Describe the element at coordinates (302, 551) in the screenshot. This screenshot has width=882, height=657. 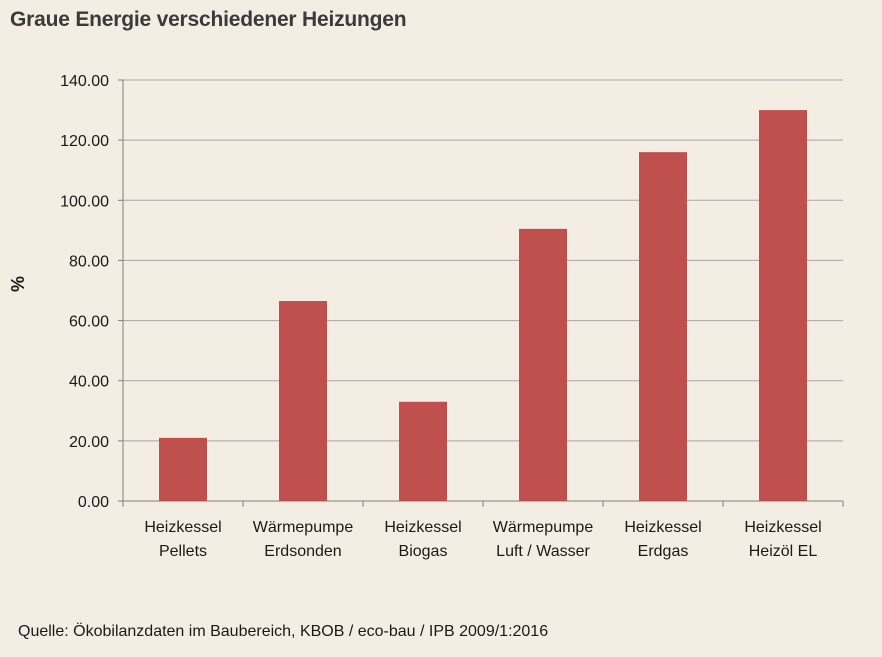
I see `x-category-label: Erdsonden` at that location.